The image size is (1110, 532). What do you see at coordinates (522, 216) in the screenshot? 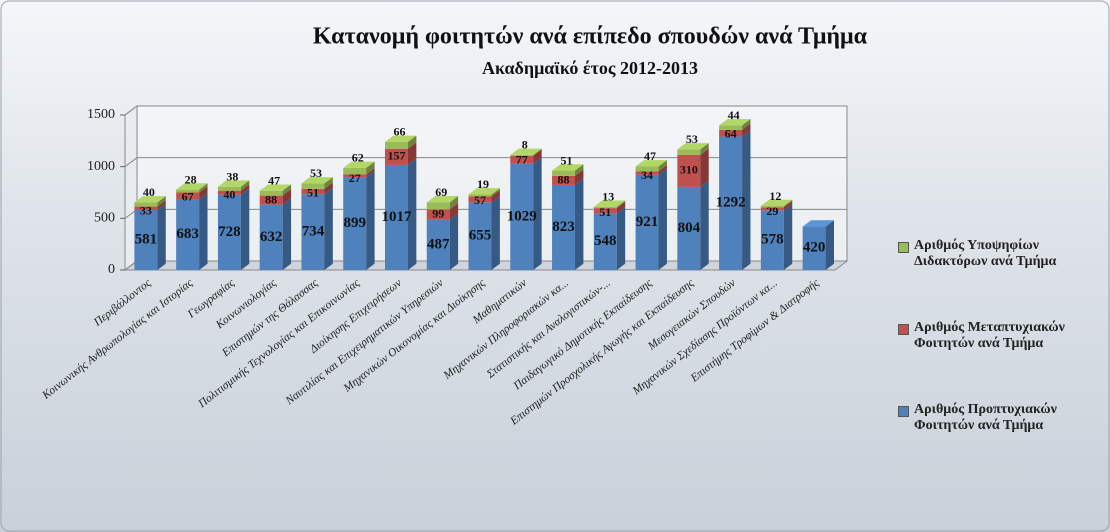
I see `value-label: 1029` at bounding box center [522, 216].